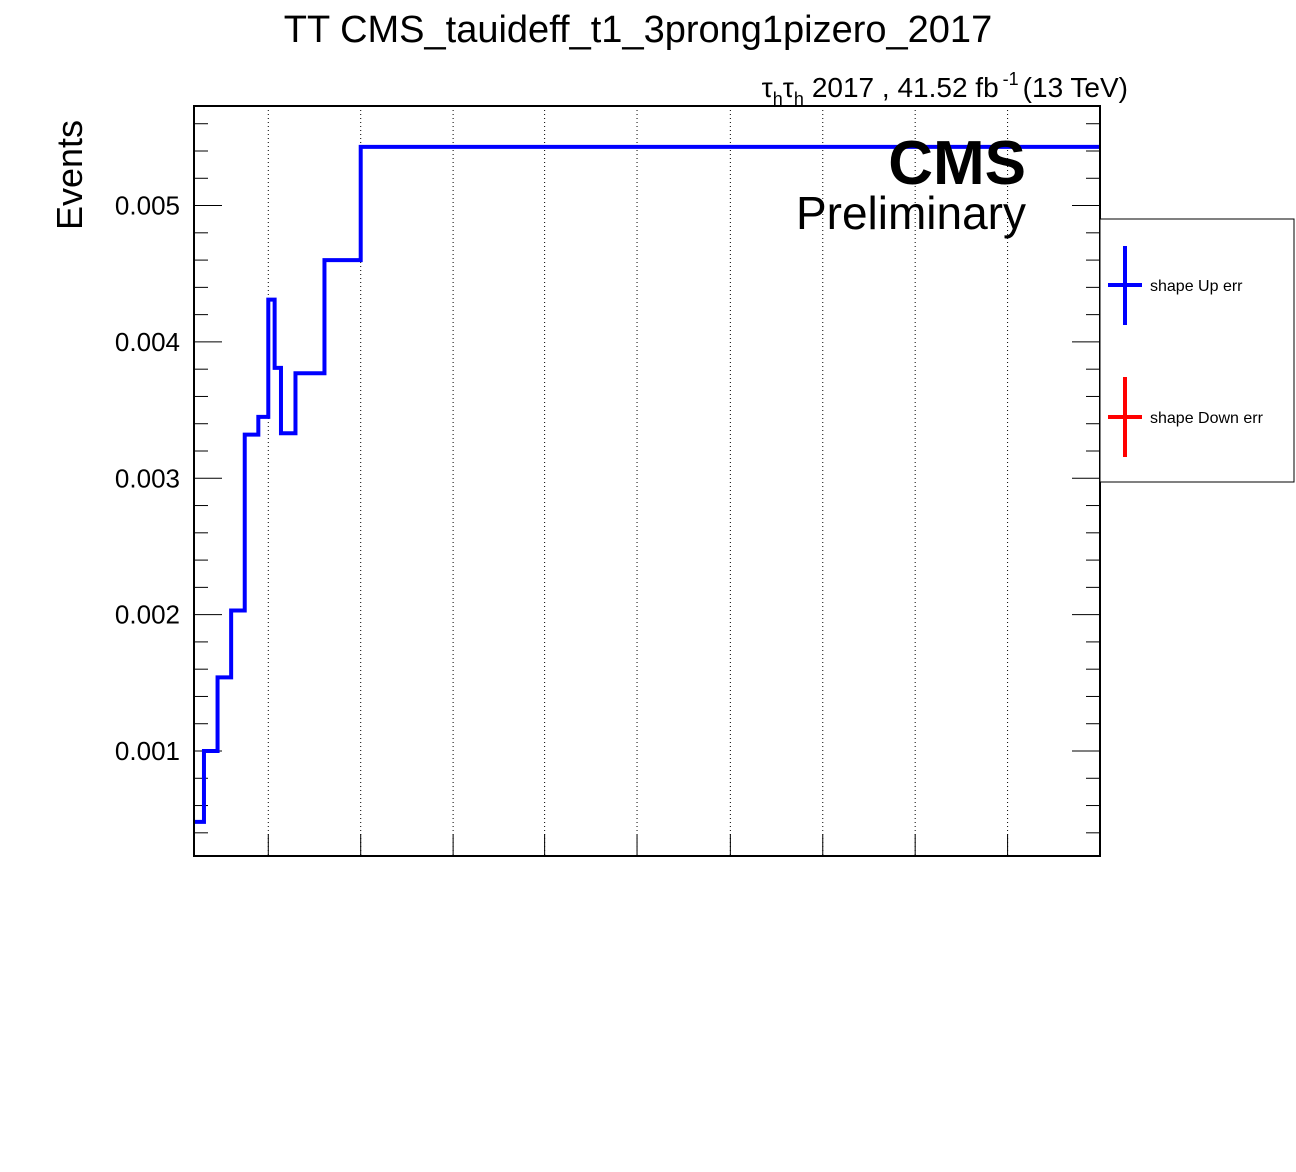 This screenshot has height=1172, width=1296. I want to click on legend-box, so click(1197, 350).